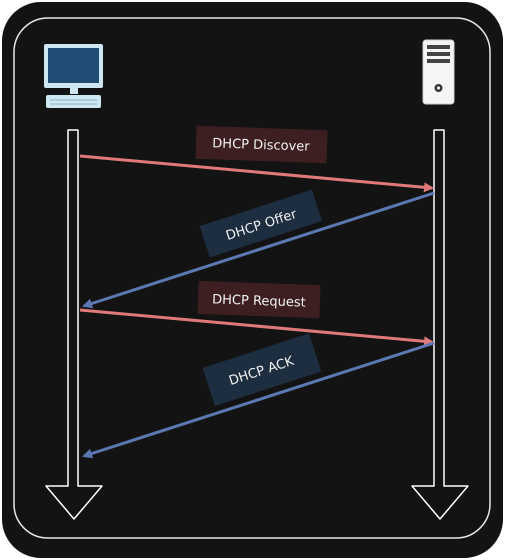 Image resolution: width=505 pixels, height=560 pixels. I want to click on dhcp-ack-label-bg, so click(262, 370).